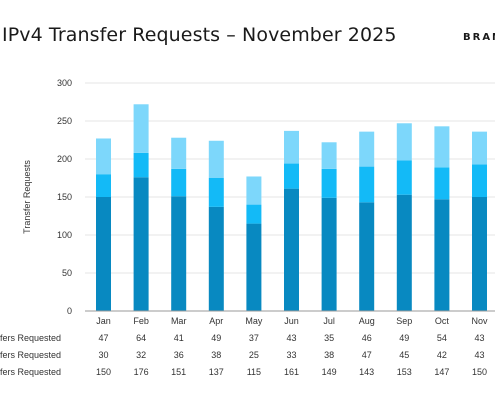  Describe the element at coordinates (64, 159) in the screenshot. I see `y-tick-label: 200` at that location.